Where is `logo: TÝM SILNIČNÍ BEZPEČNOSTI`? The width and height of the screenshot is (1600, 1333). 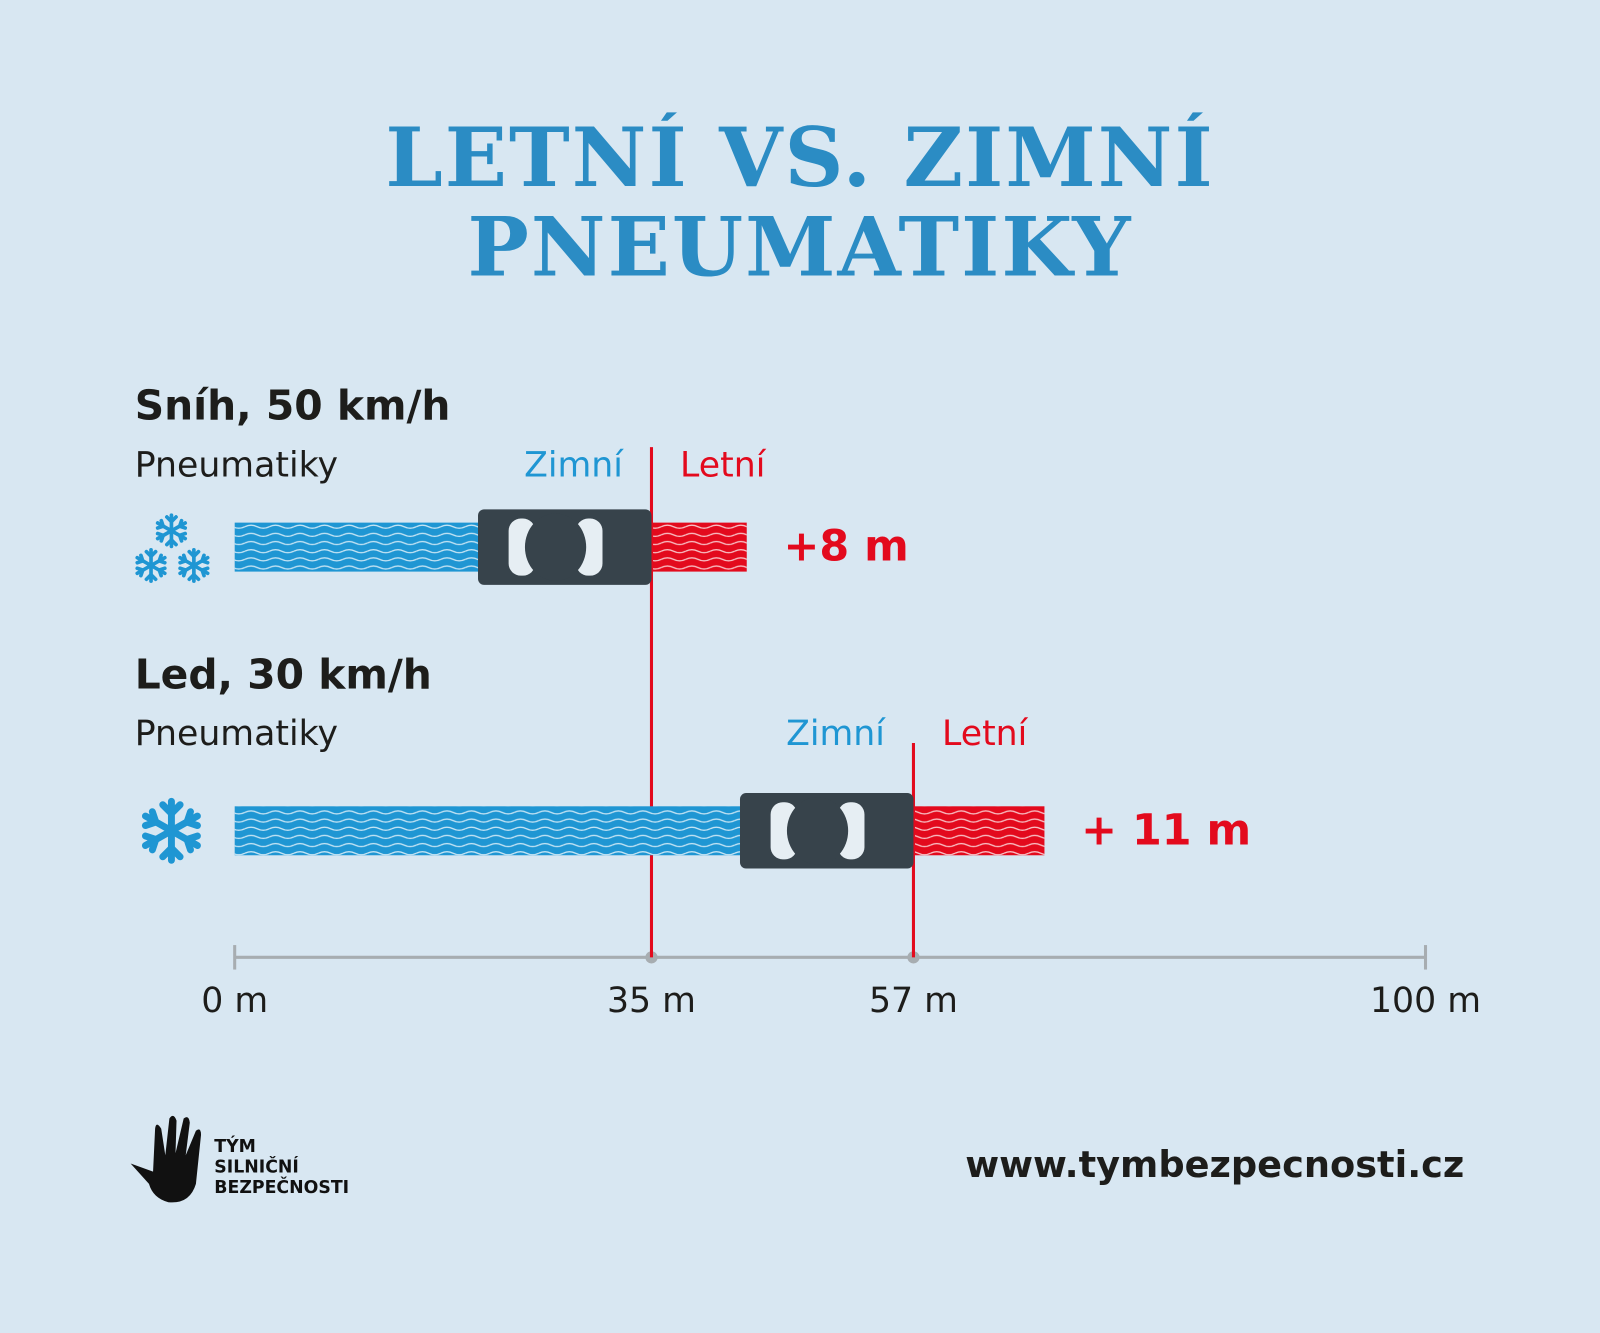
logo: TÝM SILNIČNÍ BEZPEČNOSTI is located at coordinates (239, 1159).